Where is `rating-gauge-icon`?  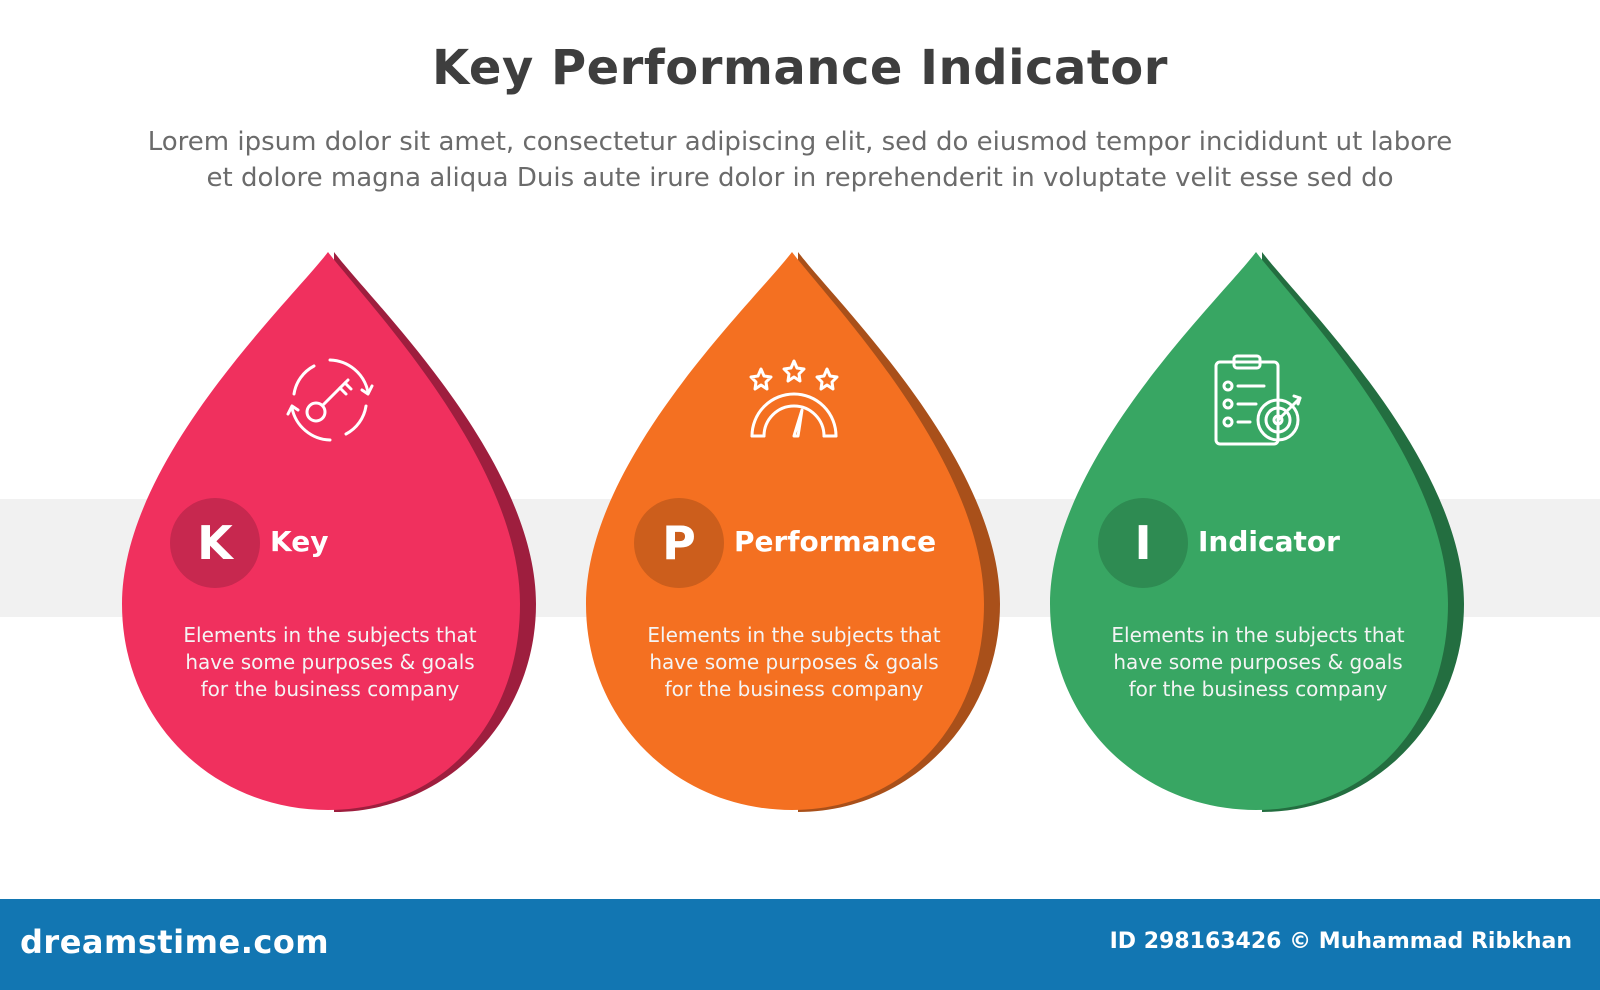 rating-gauge-icon is located at coordinates (794, 398).